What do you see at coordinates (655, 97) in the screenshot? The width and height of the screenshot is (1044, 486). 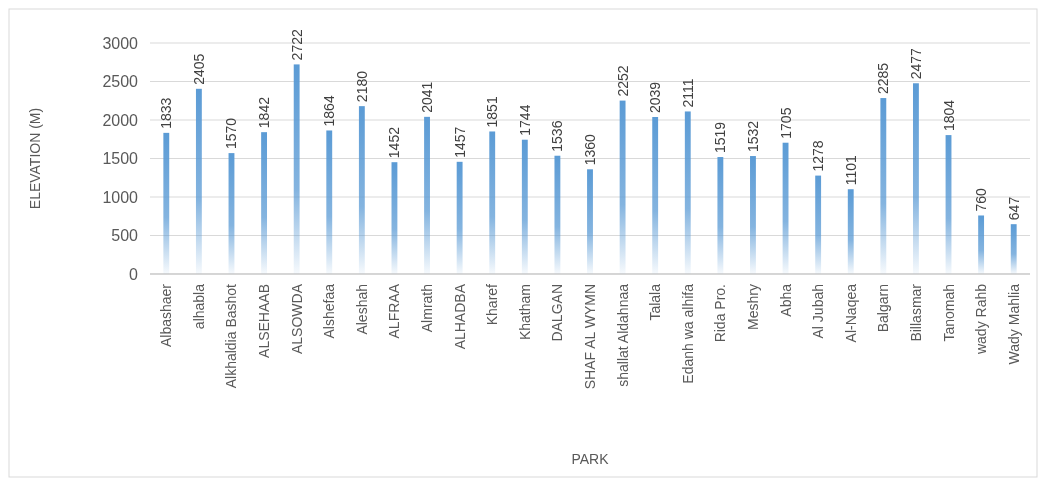 I see `data-label: 2039` at bounding box center [655, 97].